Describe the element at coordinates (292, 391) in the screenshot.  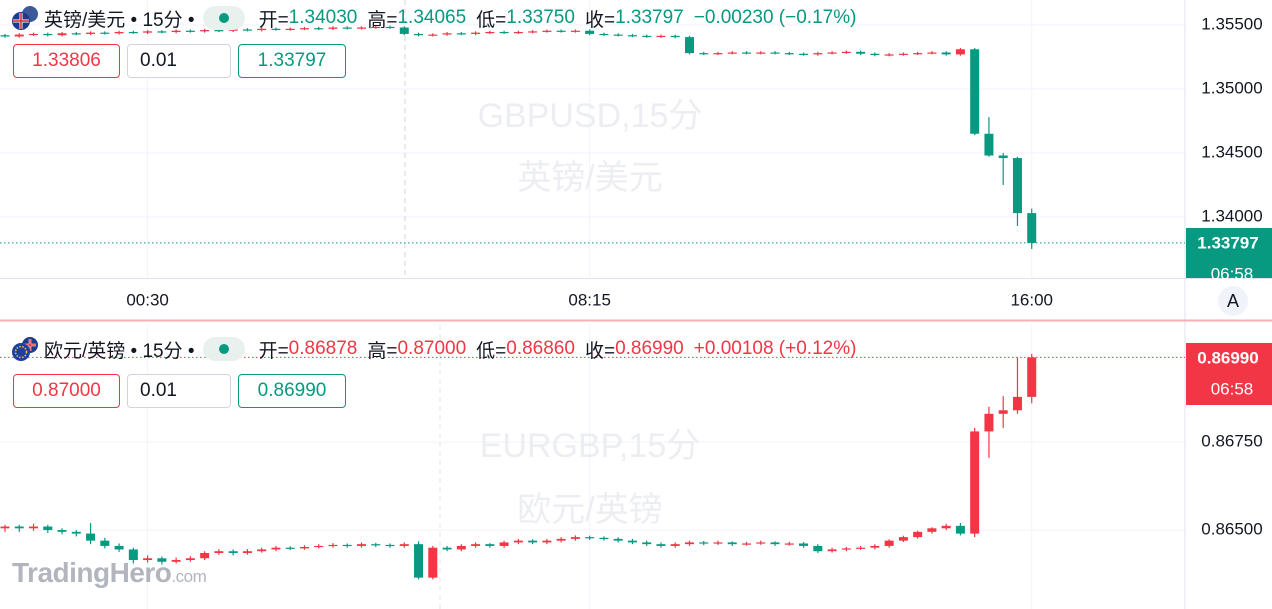
I see `buy-button: 0.86990` at that location.